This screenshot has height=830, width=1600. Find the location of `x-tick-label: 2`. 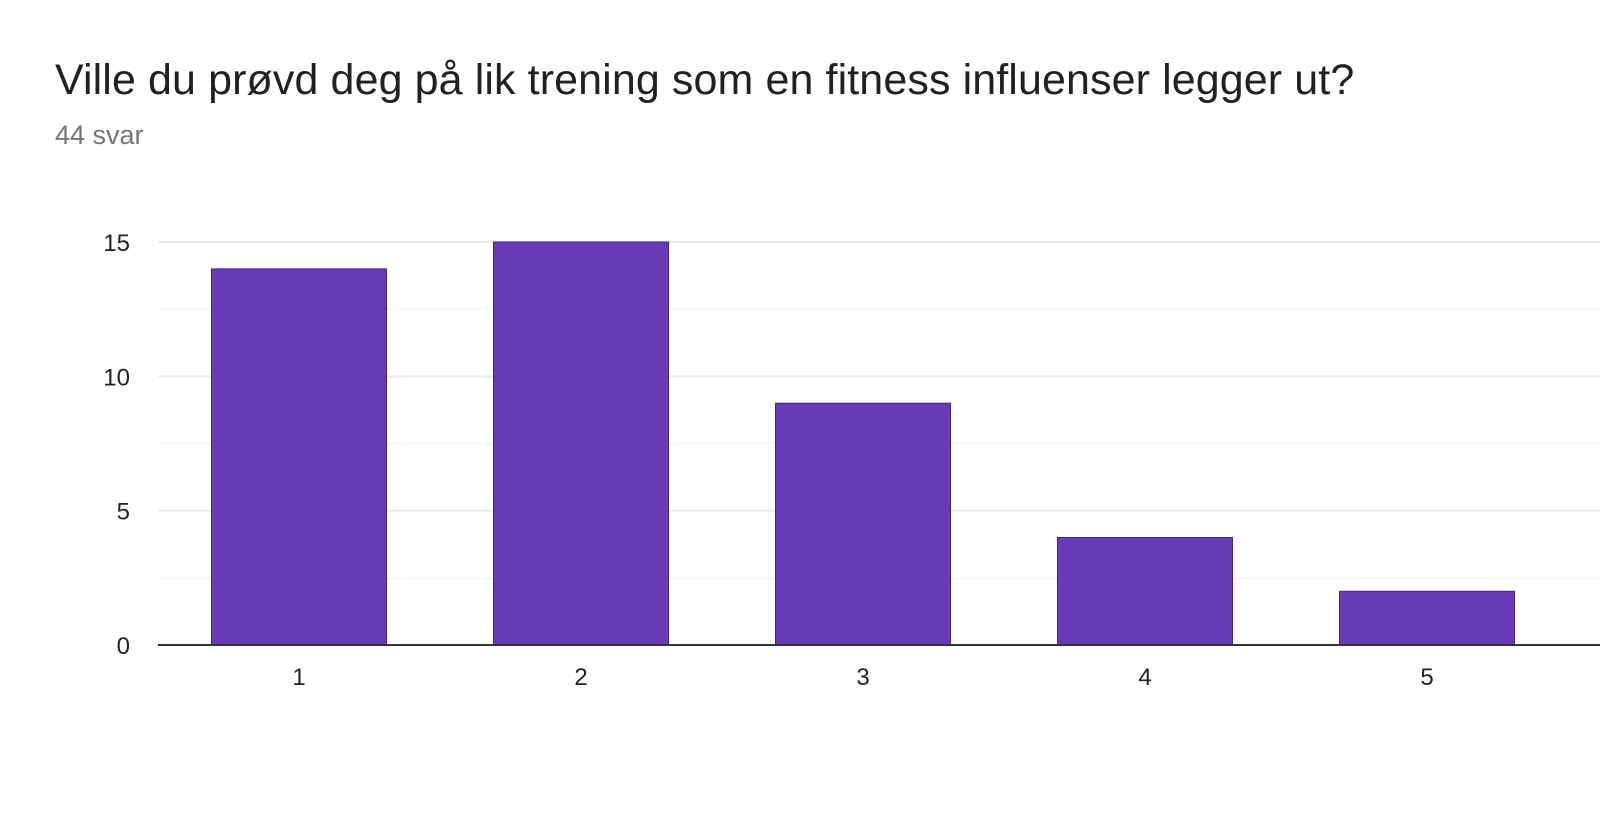

x-tick-label: 2 is located at coordinates (580, 677).